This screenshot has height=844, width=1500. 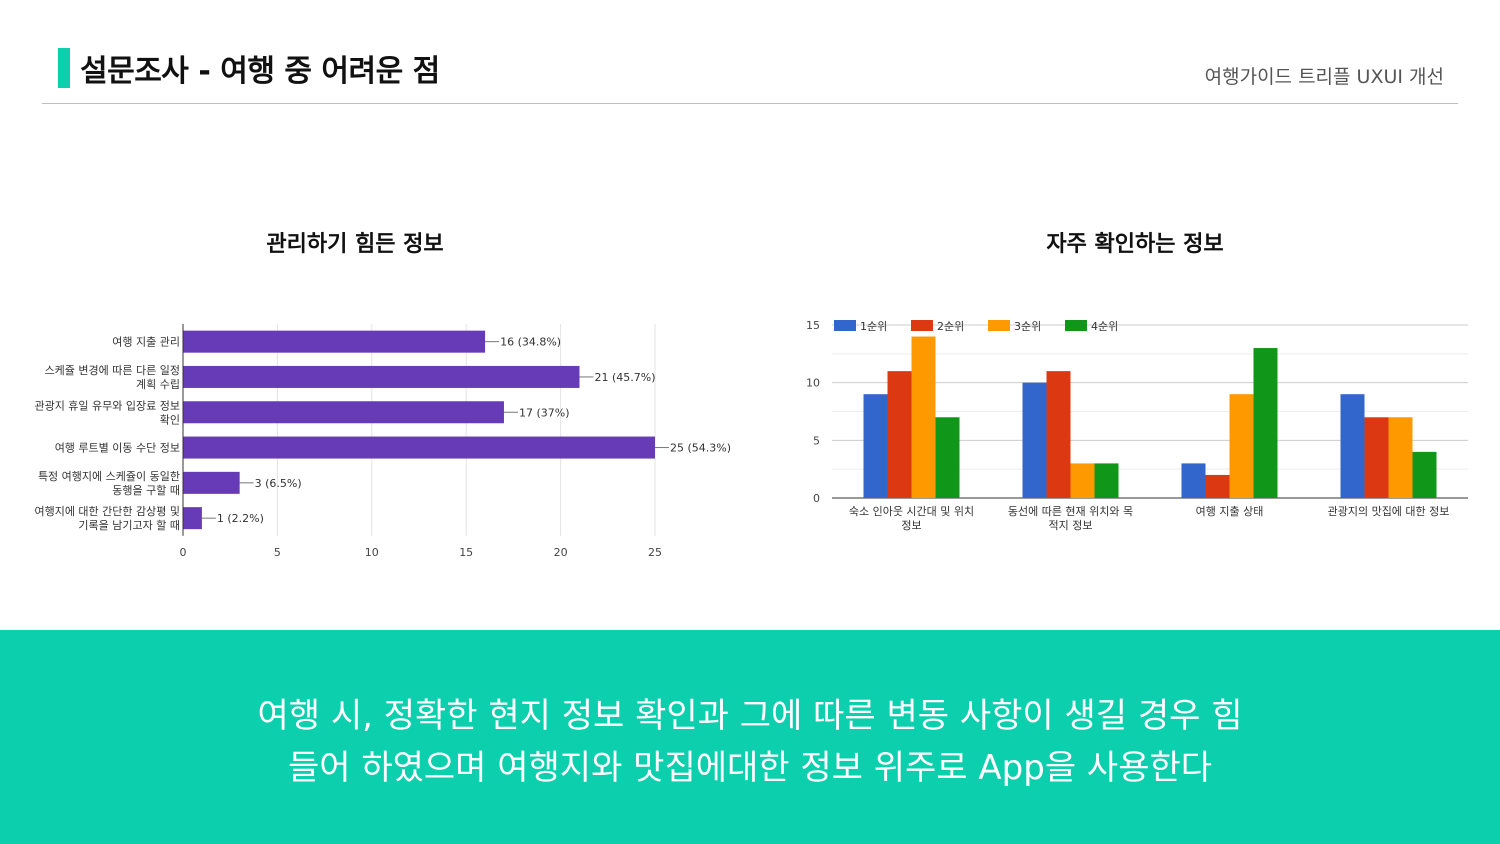 What do you see at coordinates (873, 326) in the screenshot?
I see `legend-label: 1순위` at bounding box center [873, 326].